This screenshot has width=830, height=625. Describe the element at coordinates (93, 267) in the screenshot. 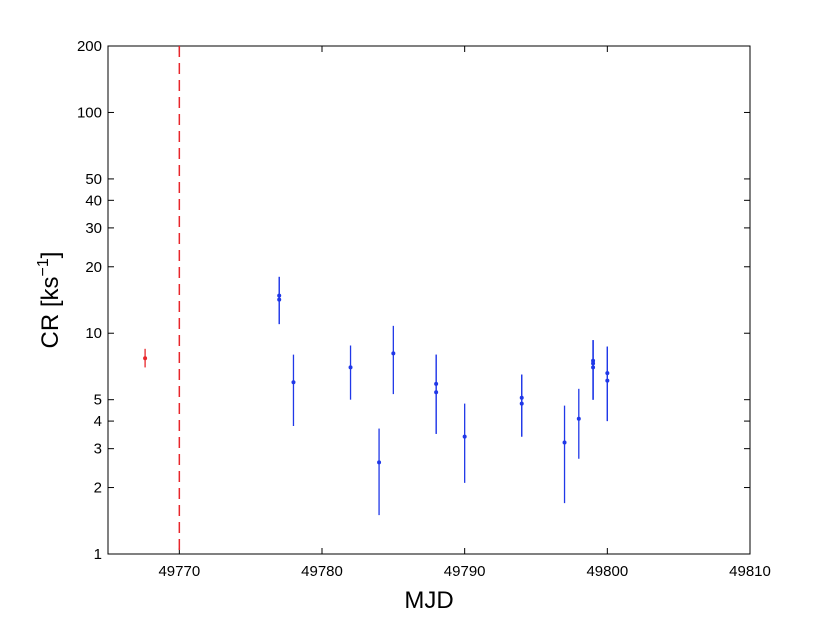

I see `y-tick-label: 20` at that location.